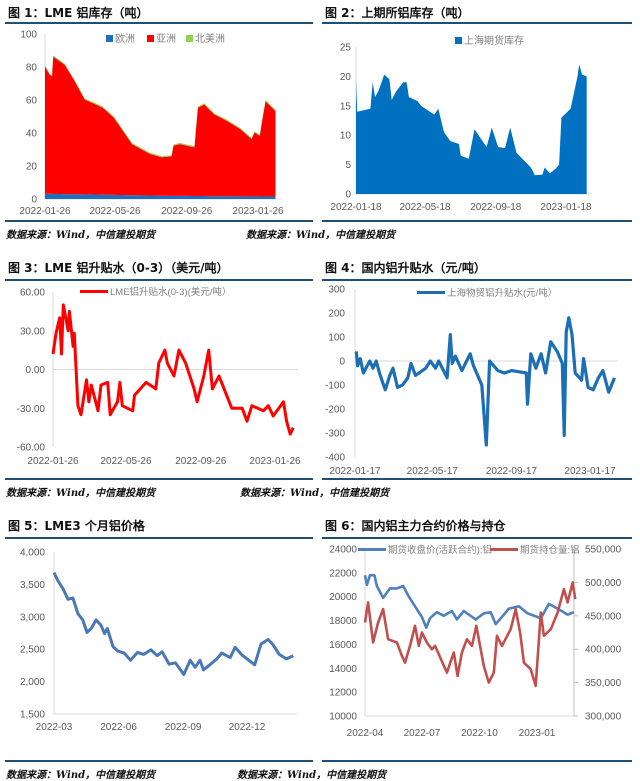 The height and width of the screenshot is (781, 640). What do you see at coordinates (32, 682) in the screenshot?
I see `y-tick-label: 2,000` at bounding box center [32, 682].